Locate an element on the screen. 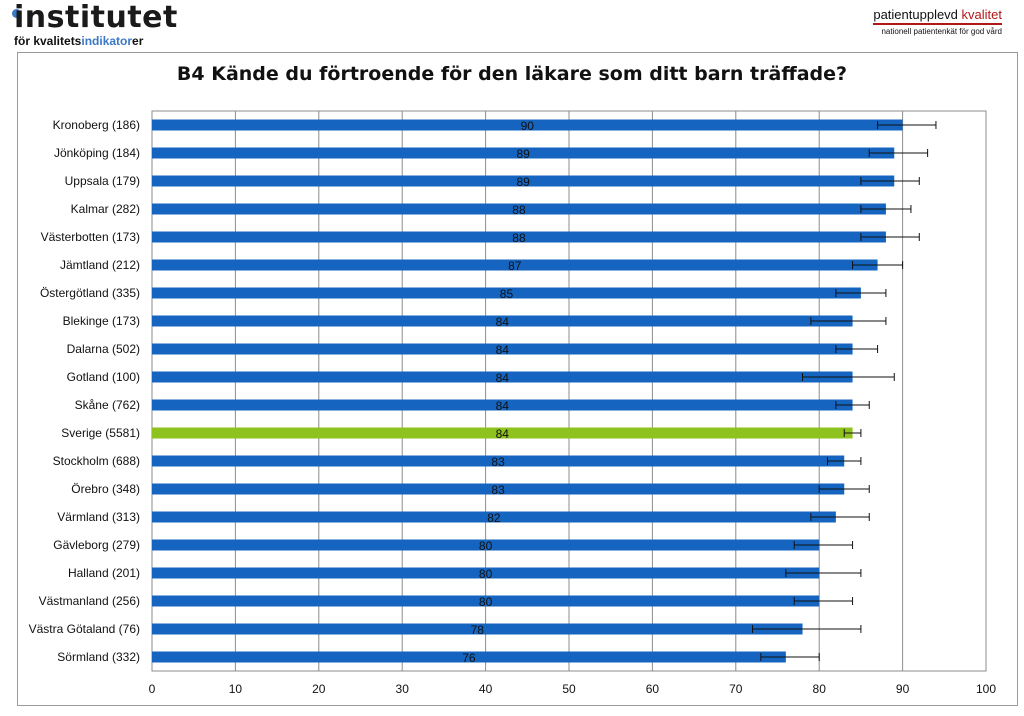 The height and width of the screenshot is (716, 1024). y-category-label: Jönköping (184) is located at coordinates (97, 153).